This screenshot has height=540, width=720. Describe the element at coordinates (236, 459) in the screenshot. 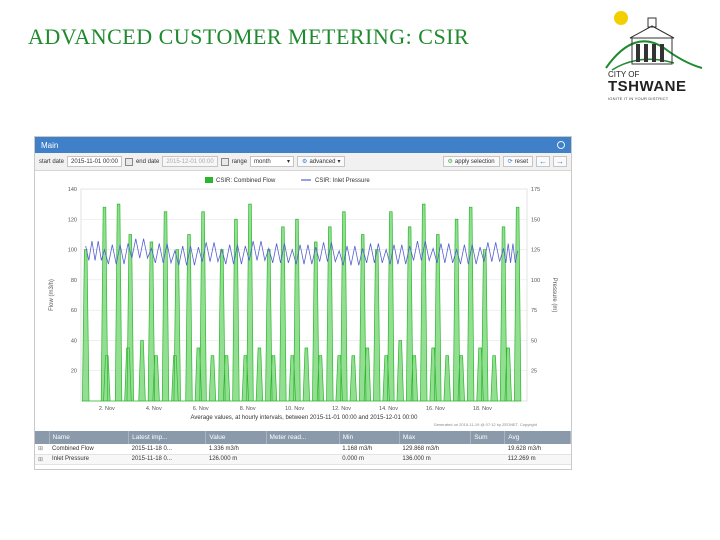

I see `table-cell: 126.000 m` at that location.